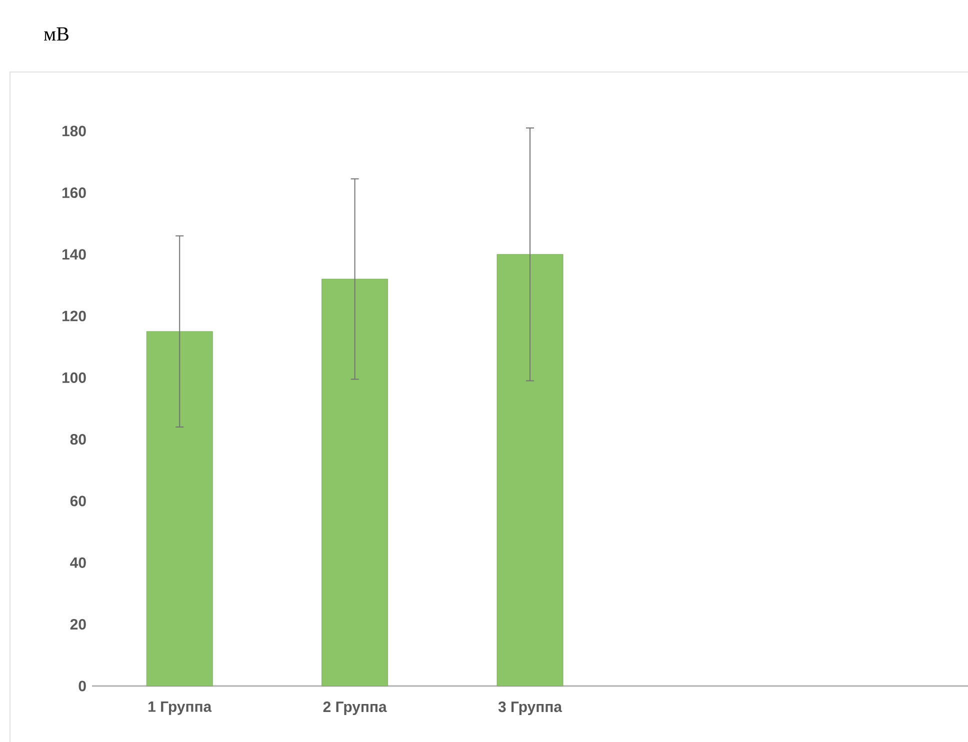 The image size is (968, 742). What do you see at coordinates (78, 624) in the screenshot?
I see `y-tick-label: 20` at bounding box center [78, 624].